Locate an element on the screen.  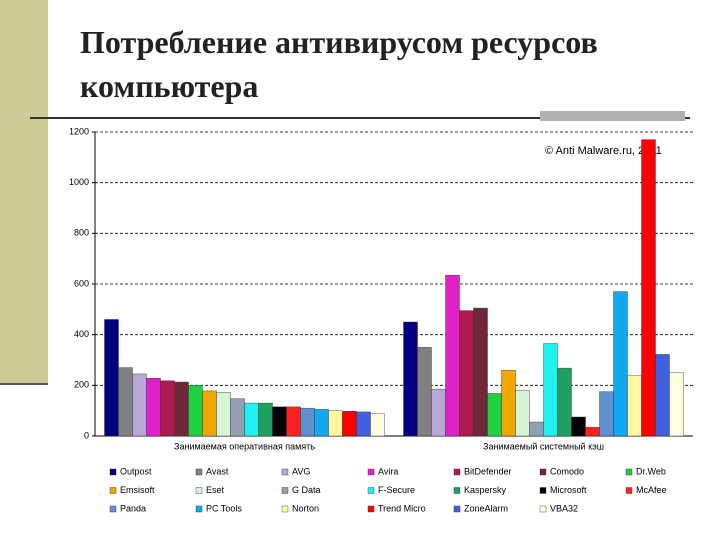
legend-label: BitDefender is located at coordinates (488, 471).